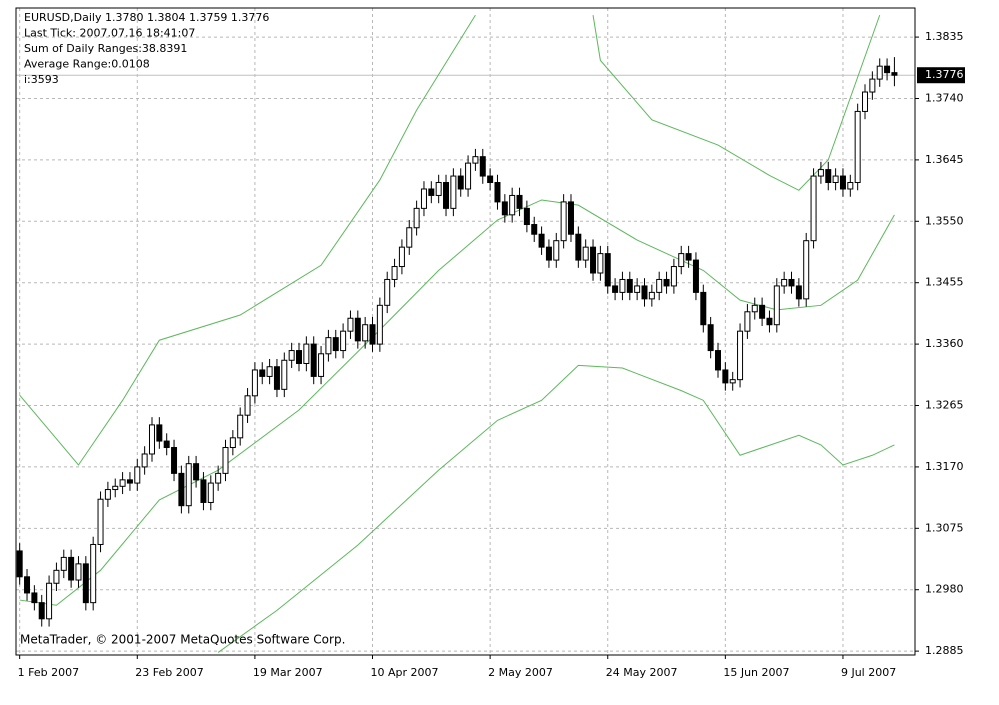 The image size is (999, 705). Describe the element at coordinates (944, 220) in the screenshot. I see `y-tick-label: 1.3550` at that location.